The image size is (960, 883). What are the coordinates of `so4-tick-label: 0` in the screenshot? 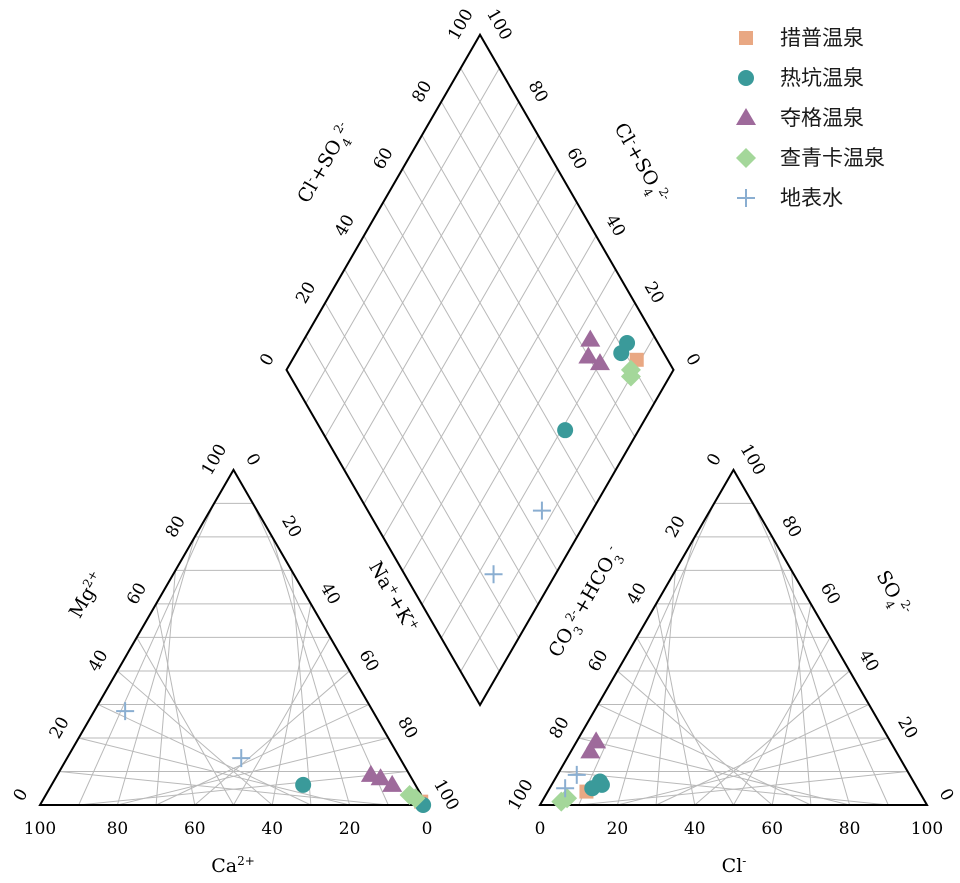 It's located at (946, 794).